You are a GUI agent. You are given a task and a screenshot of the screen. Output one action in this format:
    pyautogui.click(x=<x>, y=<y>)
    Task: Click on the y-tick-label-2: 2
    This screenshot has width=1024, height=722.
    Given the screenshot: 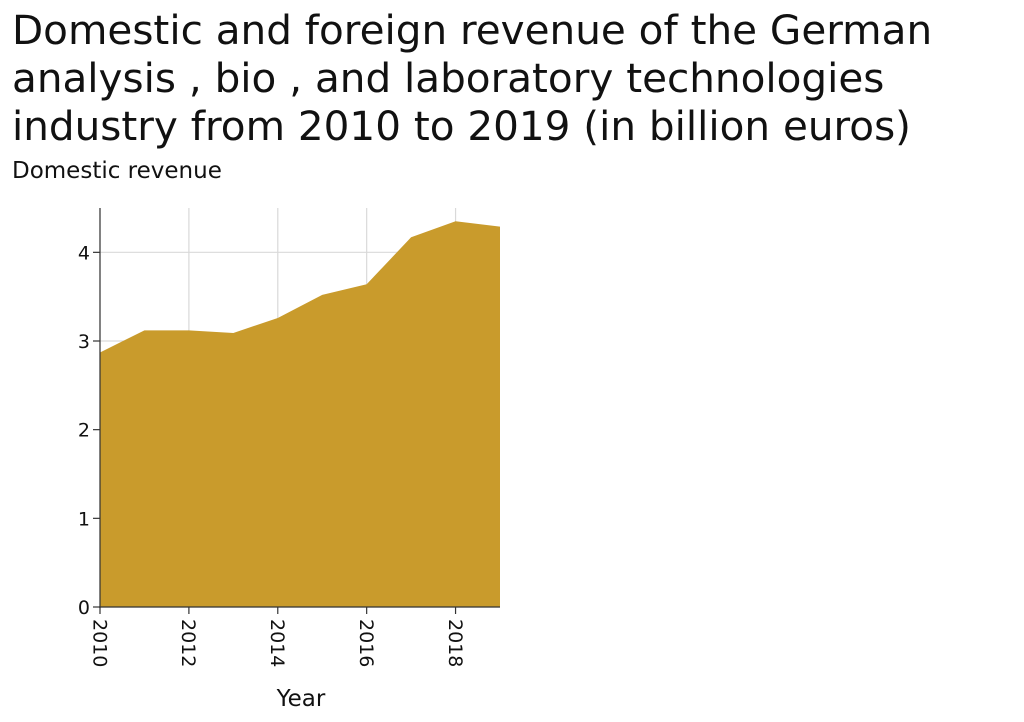 What is the action you would take?
    pyautogui.click(x=84, y=431)
    